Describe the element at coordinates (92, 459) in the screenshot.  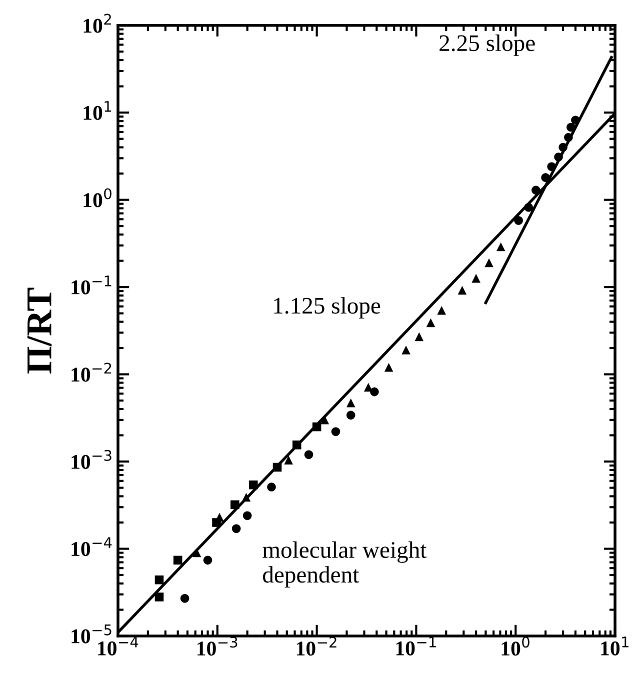
I see `y-tick-label: 10$^{−3}$` at that location.